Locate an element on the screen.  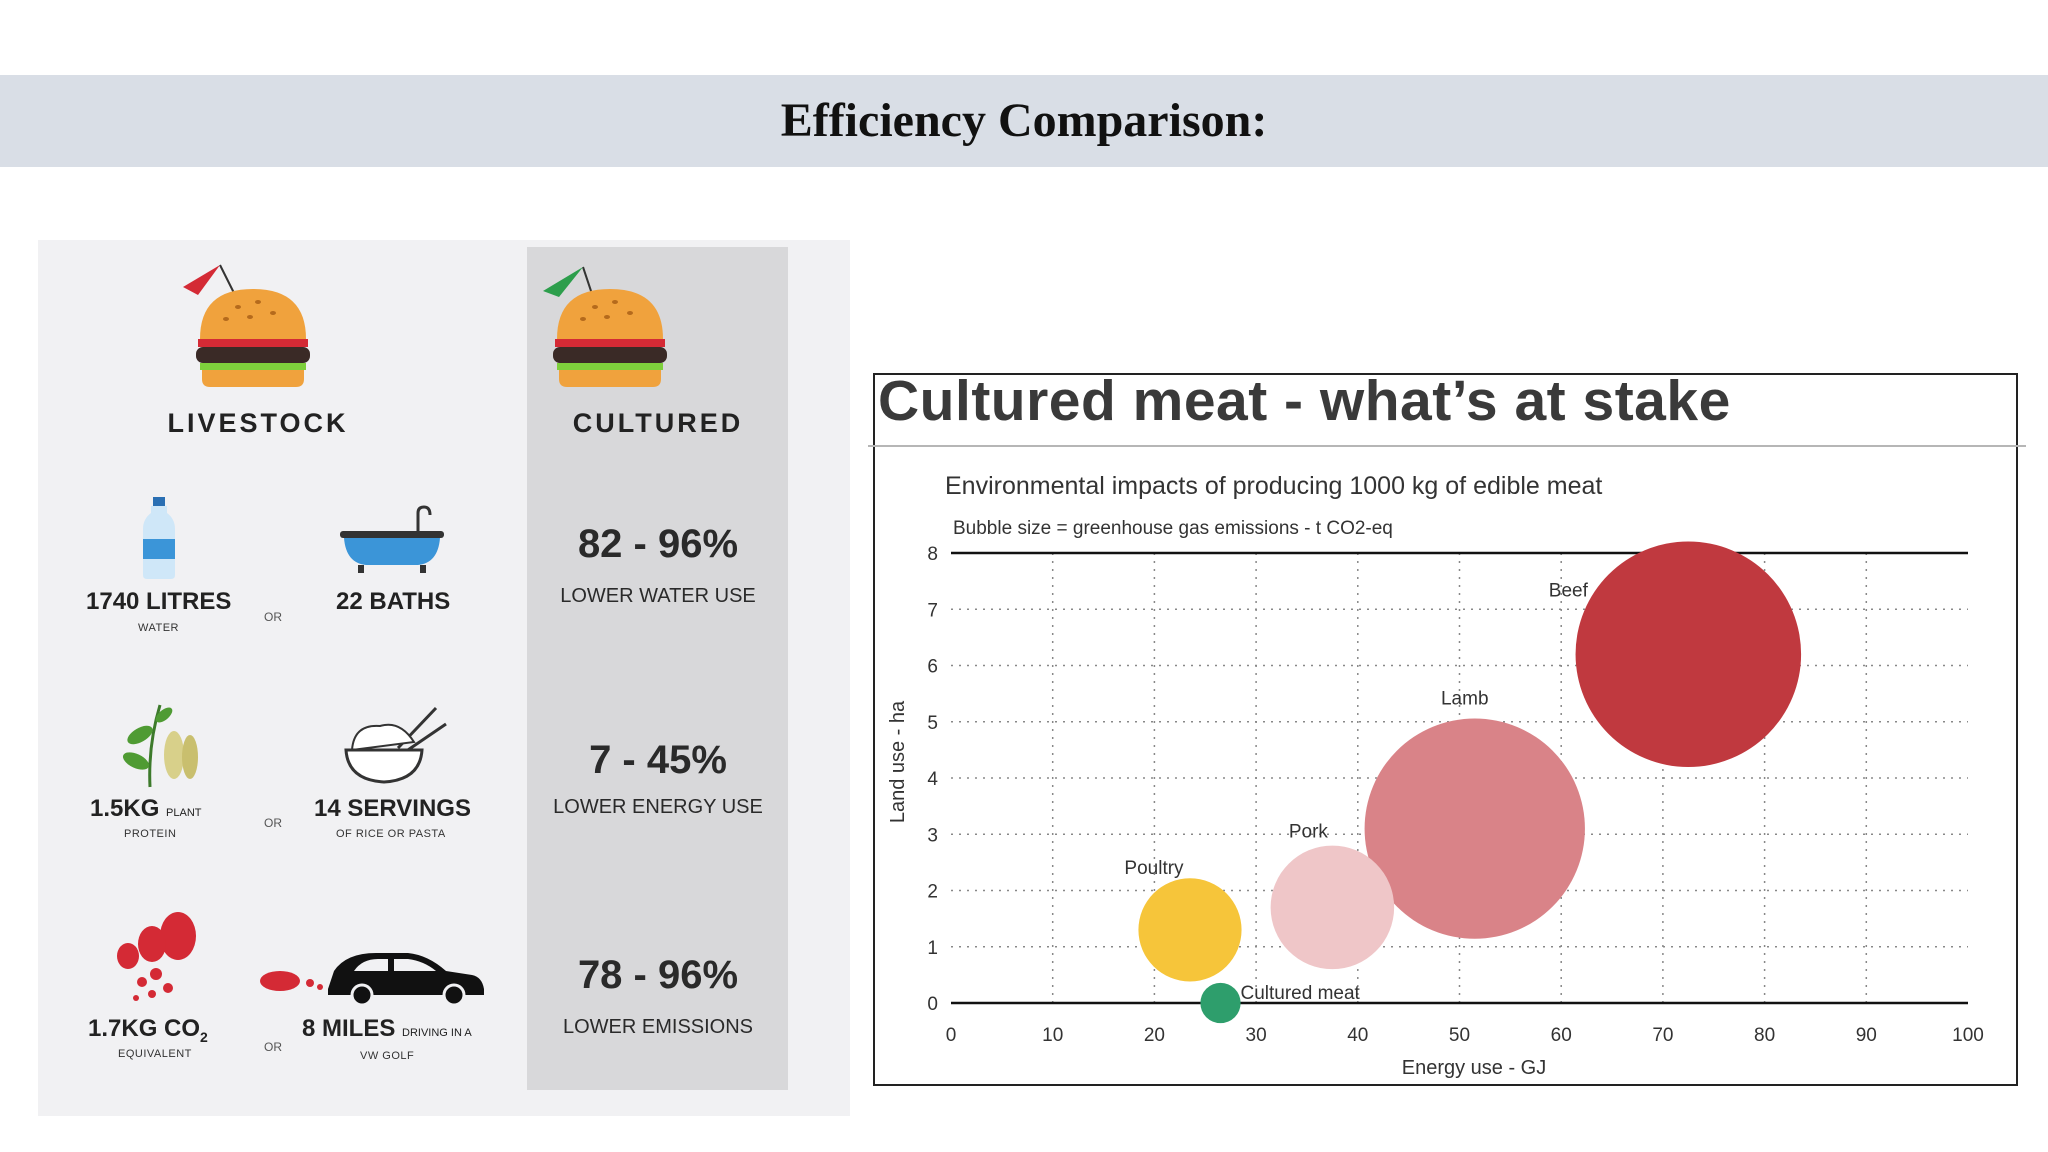
y-tick-label: 6 is located at coordinates (932, 667).